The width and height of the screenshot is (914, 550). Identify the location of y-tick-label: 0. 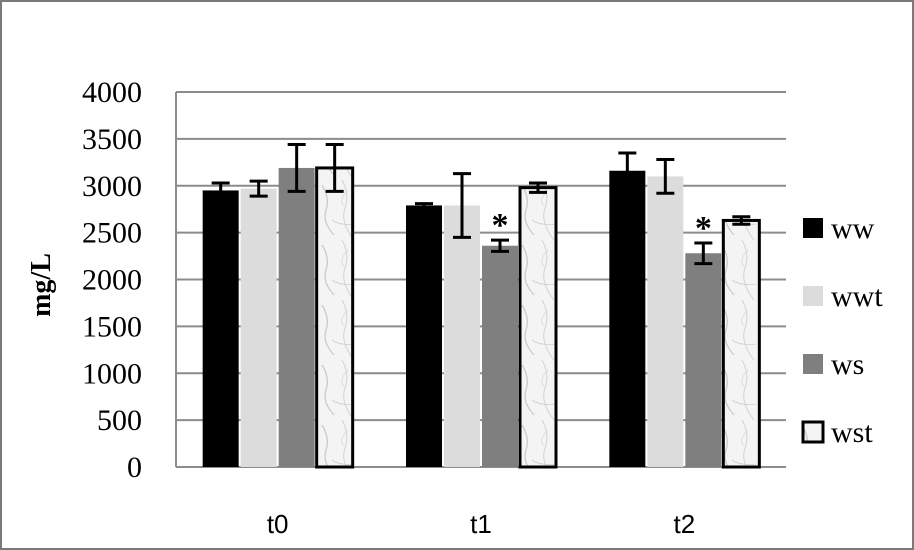
(134, 467).